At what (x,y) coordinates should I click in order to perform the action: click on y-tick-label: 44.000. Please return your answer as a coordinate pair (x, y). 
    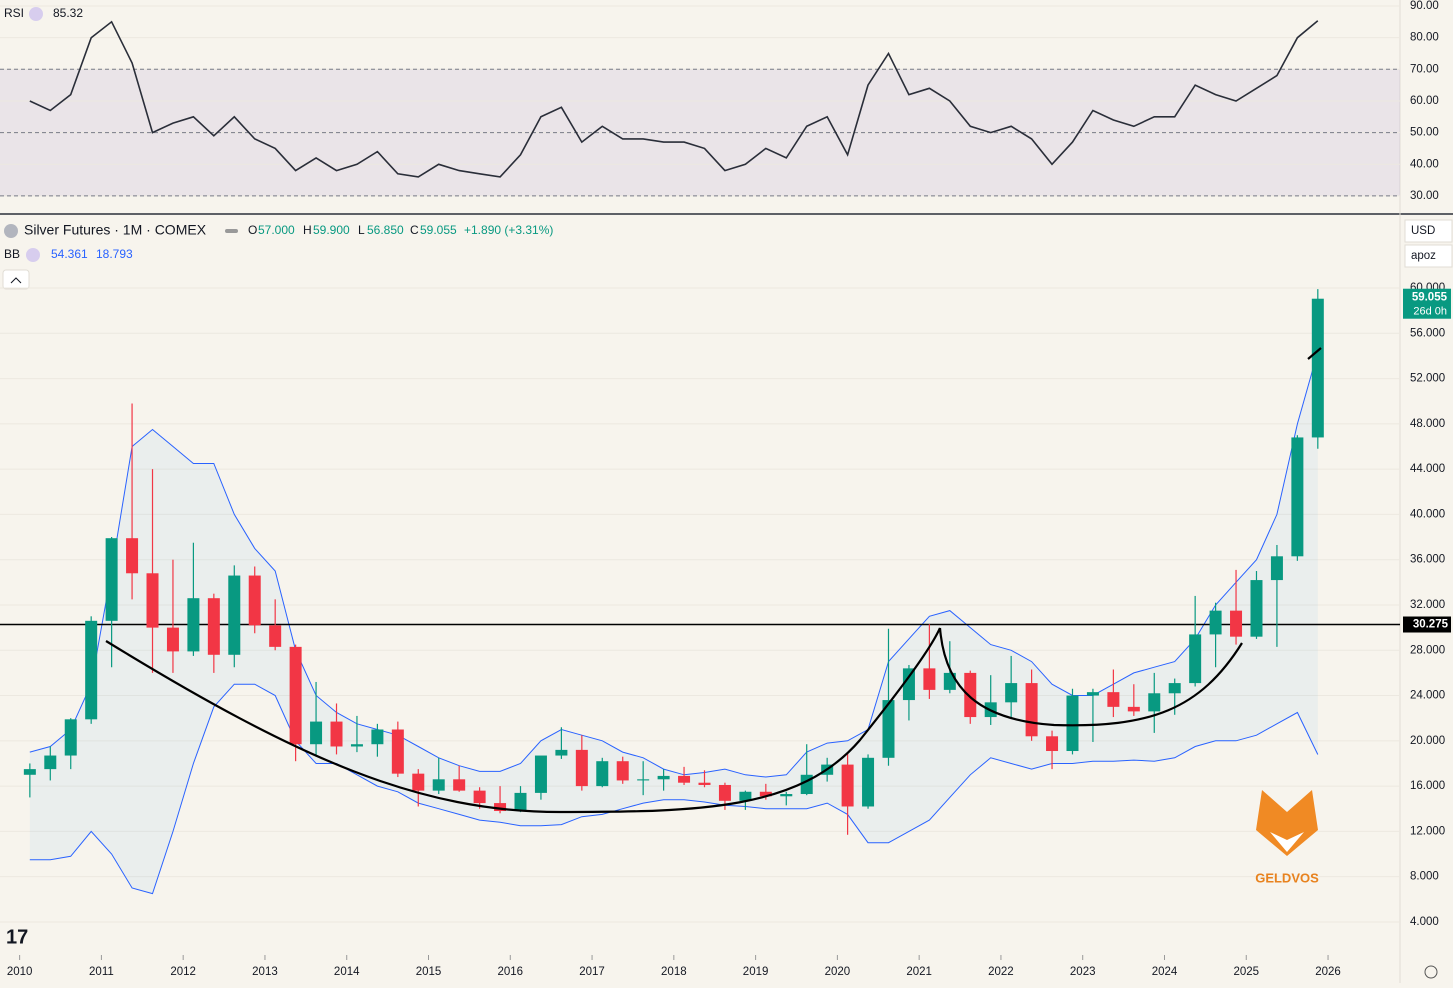
    Looking at the image, I should click on (1427, 469).